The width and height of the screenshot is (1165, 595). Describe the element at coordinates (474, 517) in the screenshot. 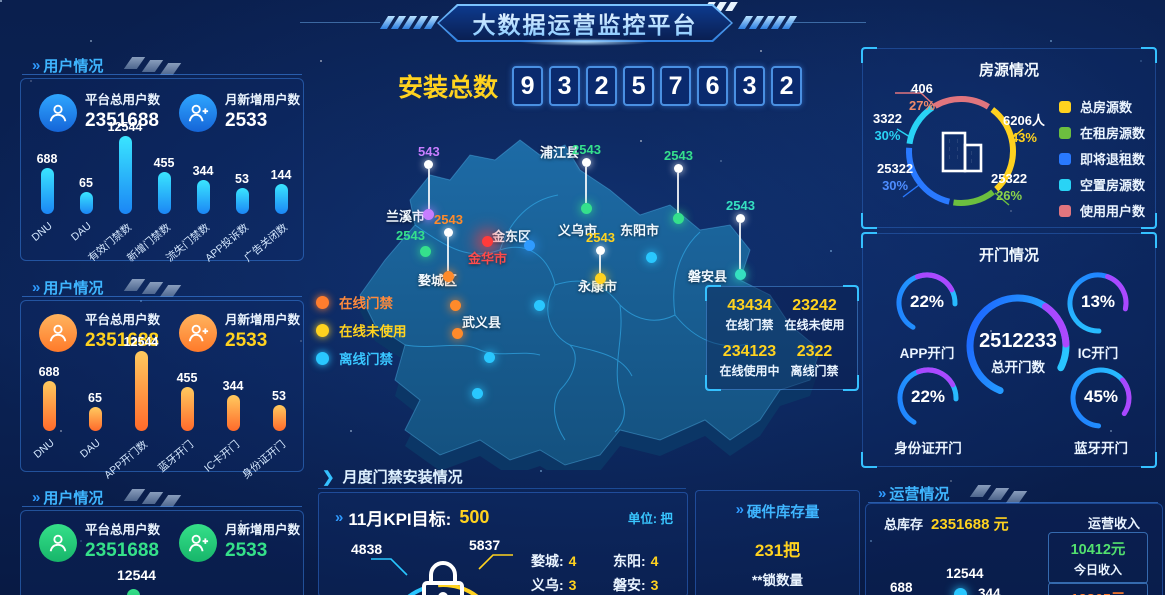

I see `kpi-value: 500` at that location.